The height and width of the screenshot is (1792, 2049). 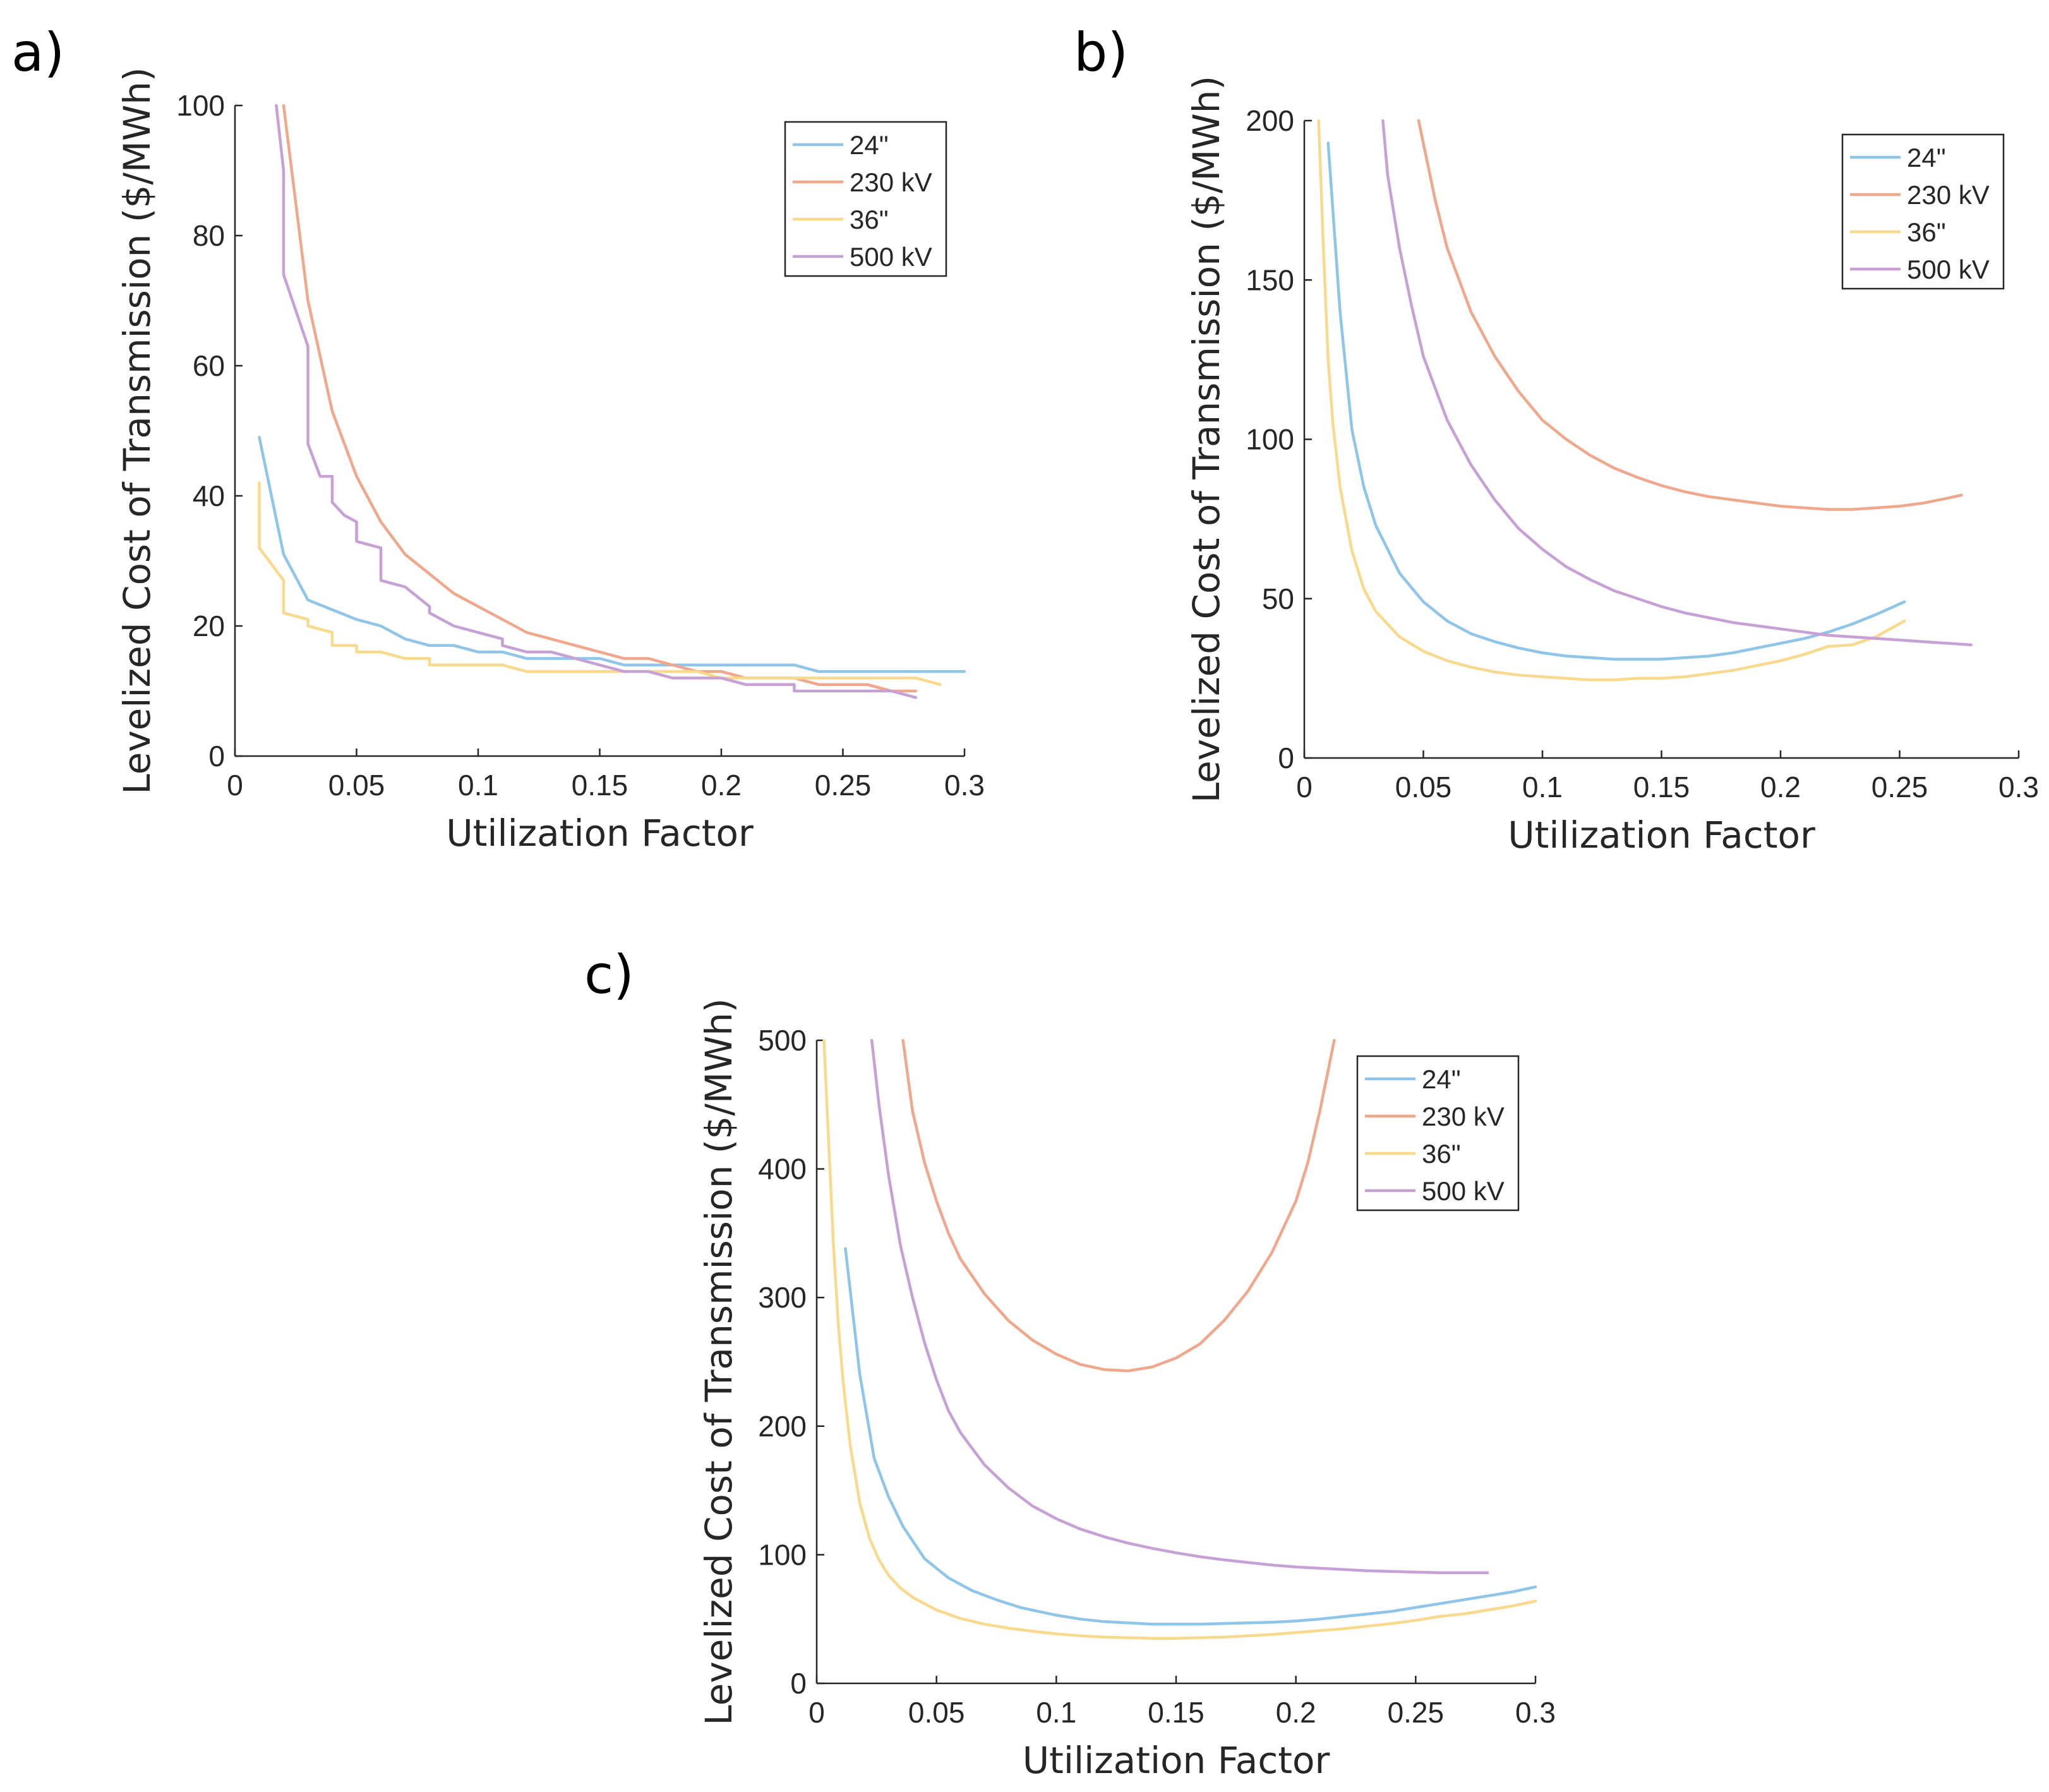 What do you see at coordinates (1416, 1712) in the screenshot?
I see `chart-c-x-tick-label: 0.25` at bounding box center [1416, 1712].